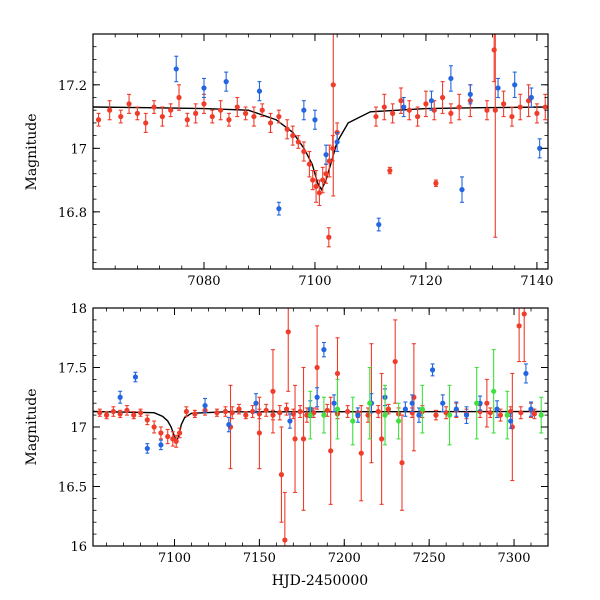 This screenshot has width=600, height=600. What do you see at coordinates (72, 86) in the screenshot?
I see `y-tick-label: 17.2` at bounding box center [72, 86].